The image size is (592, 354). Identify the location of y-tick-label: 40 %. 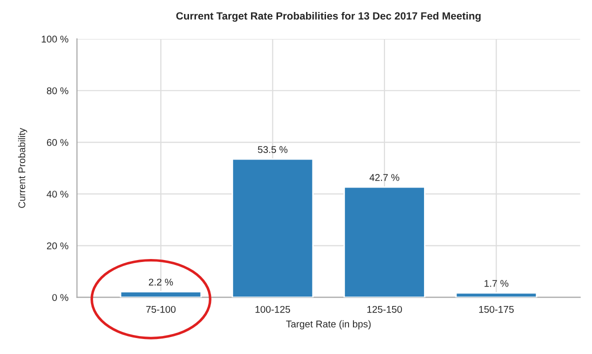
(57, 194).